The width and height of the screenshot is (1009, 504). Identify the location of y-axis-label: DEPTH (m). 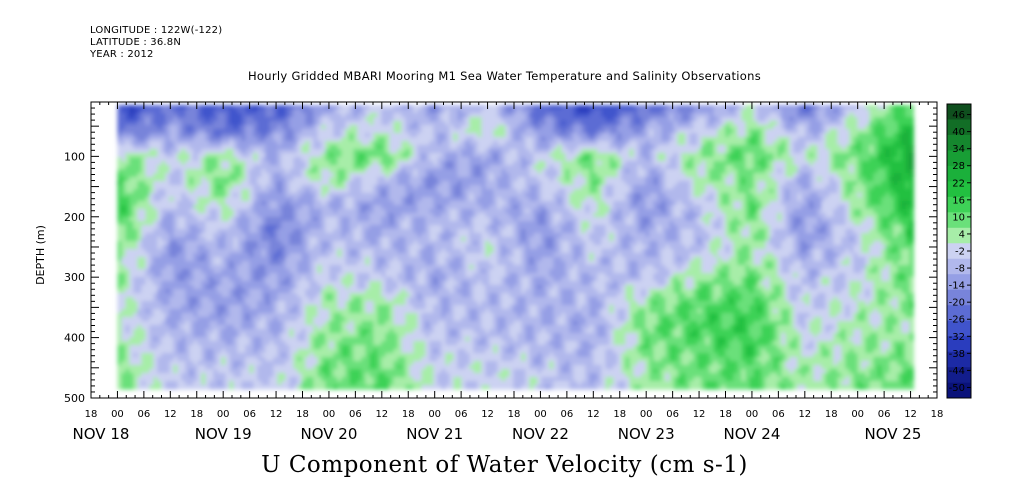
(40, 255).